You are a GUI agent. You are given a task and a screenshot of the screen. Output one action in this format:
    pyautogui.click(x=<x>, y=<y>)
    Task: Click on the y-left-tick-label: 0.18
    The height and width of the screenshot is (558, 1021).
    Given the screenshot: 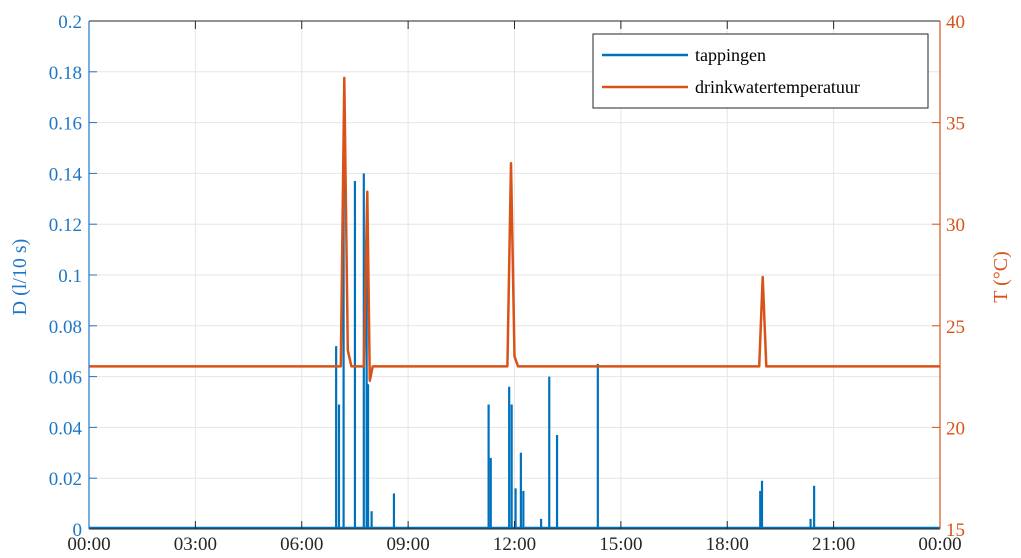 What is the action you would take?
    pyautogui.click(x=65, y=73)
    